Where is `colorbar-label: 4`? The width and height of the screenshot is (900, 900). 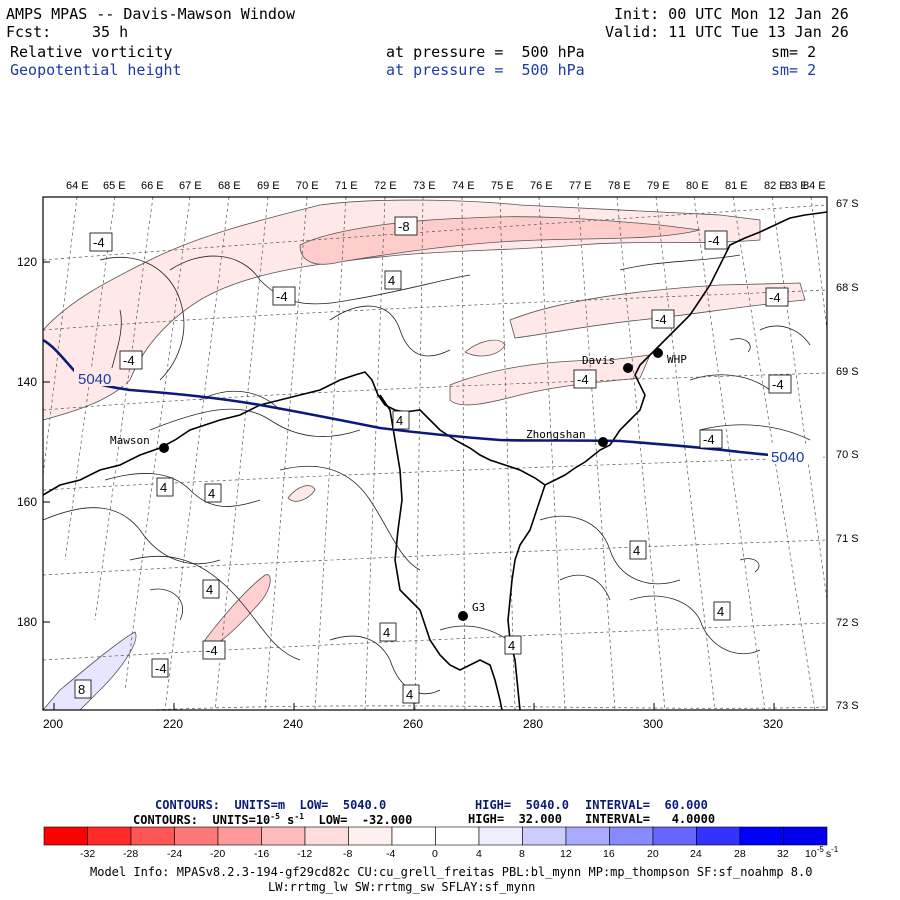 colorbar-label: 4 is located at coordinates (479, 854).